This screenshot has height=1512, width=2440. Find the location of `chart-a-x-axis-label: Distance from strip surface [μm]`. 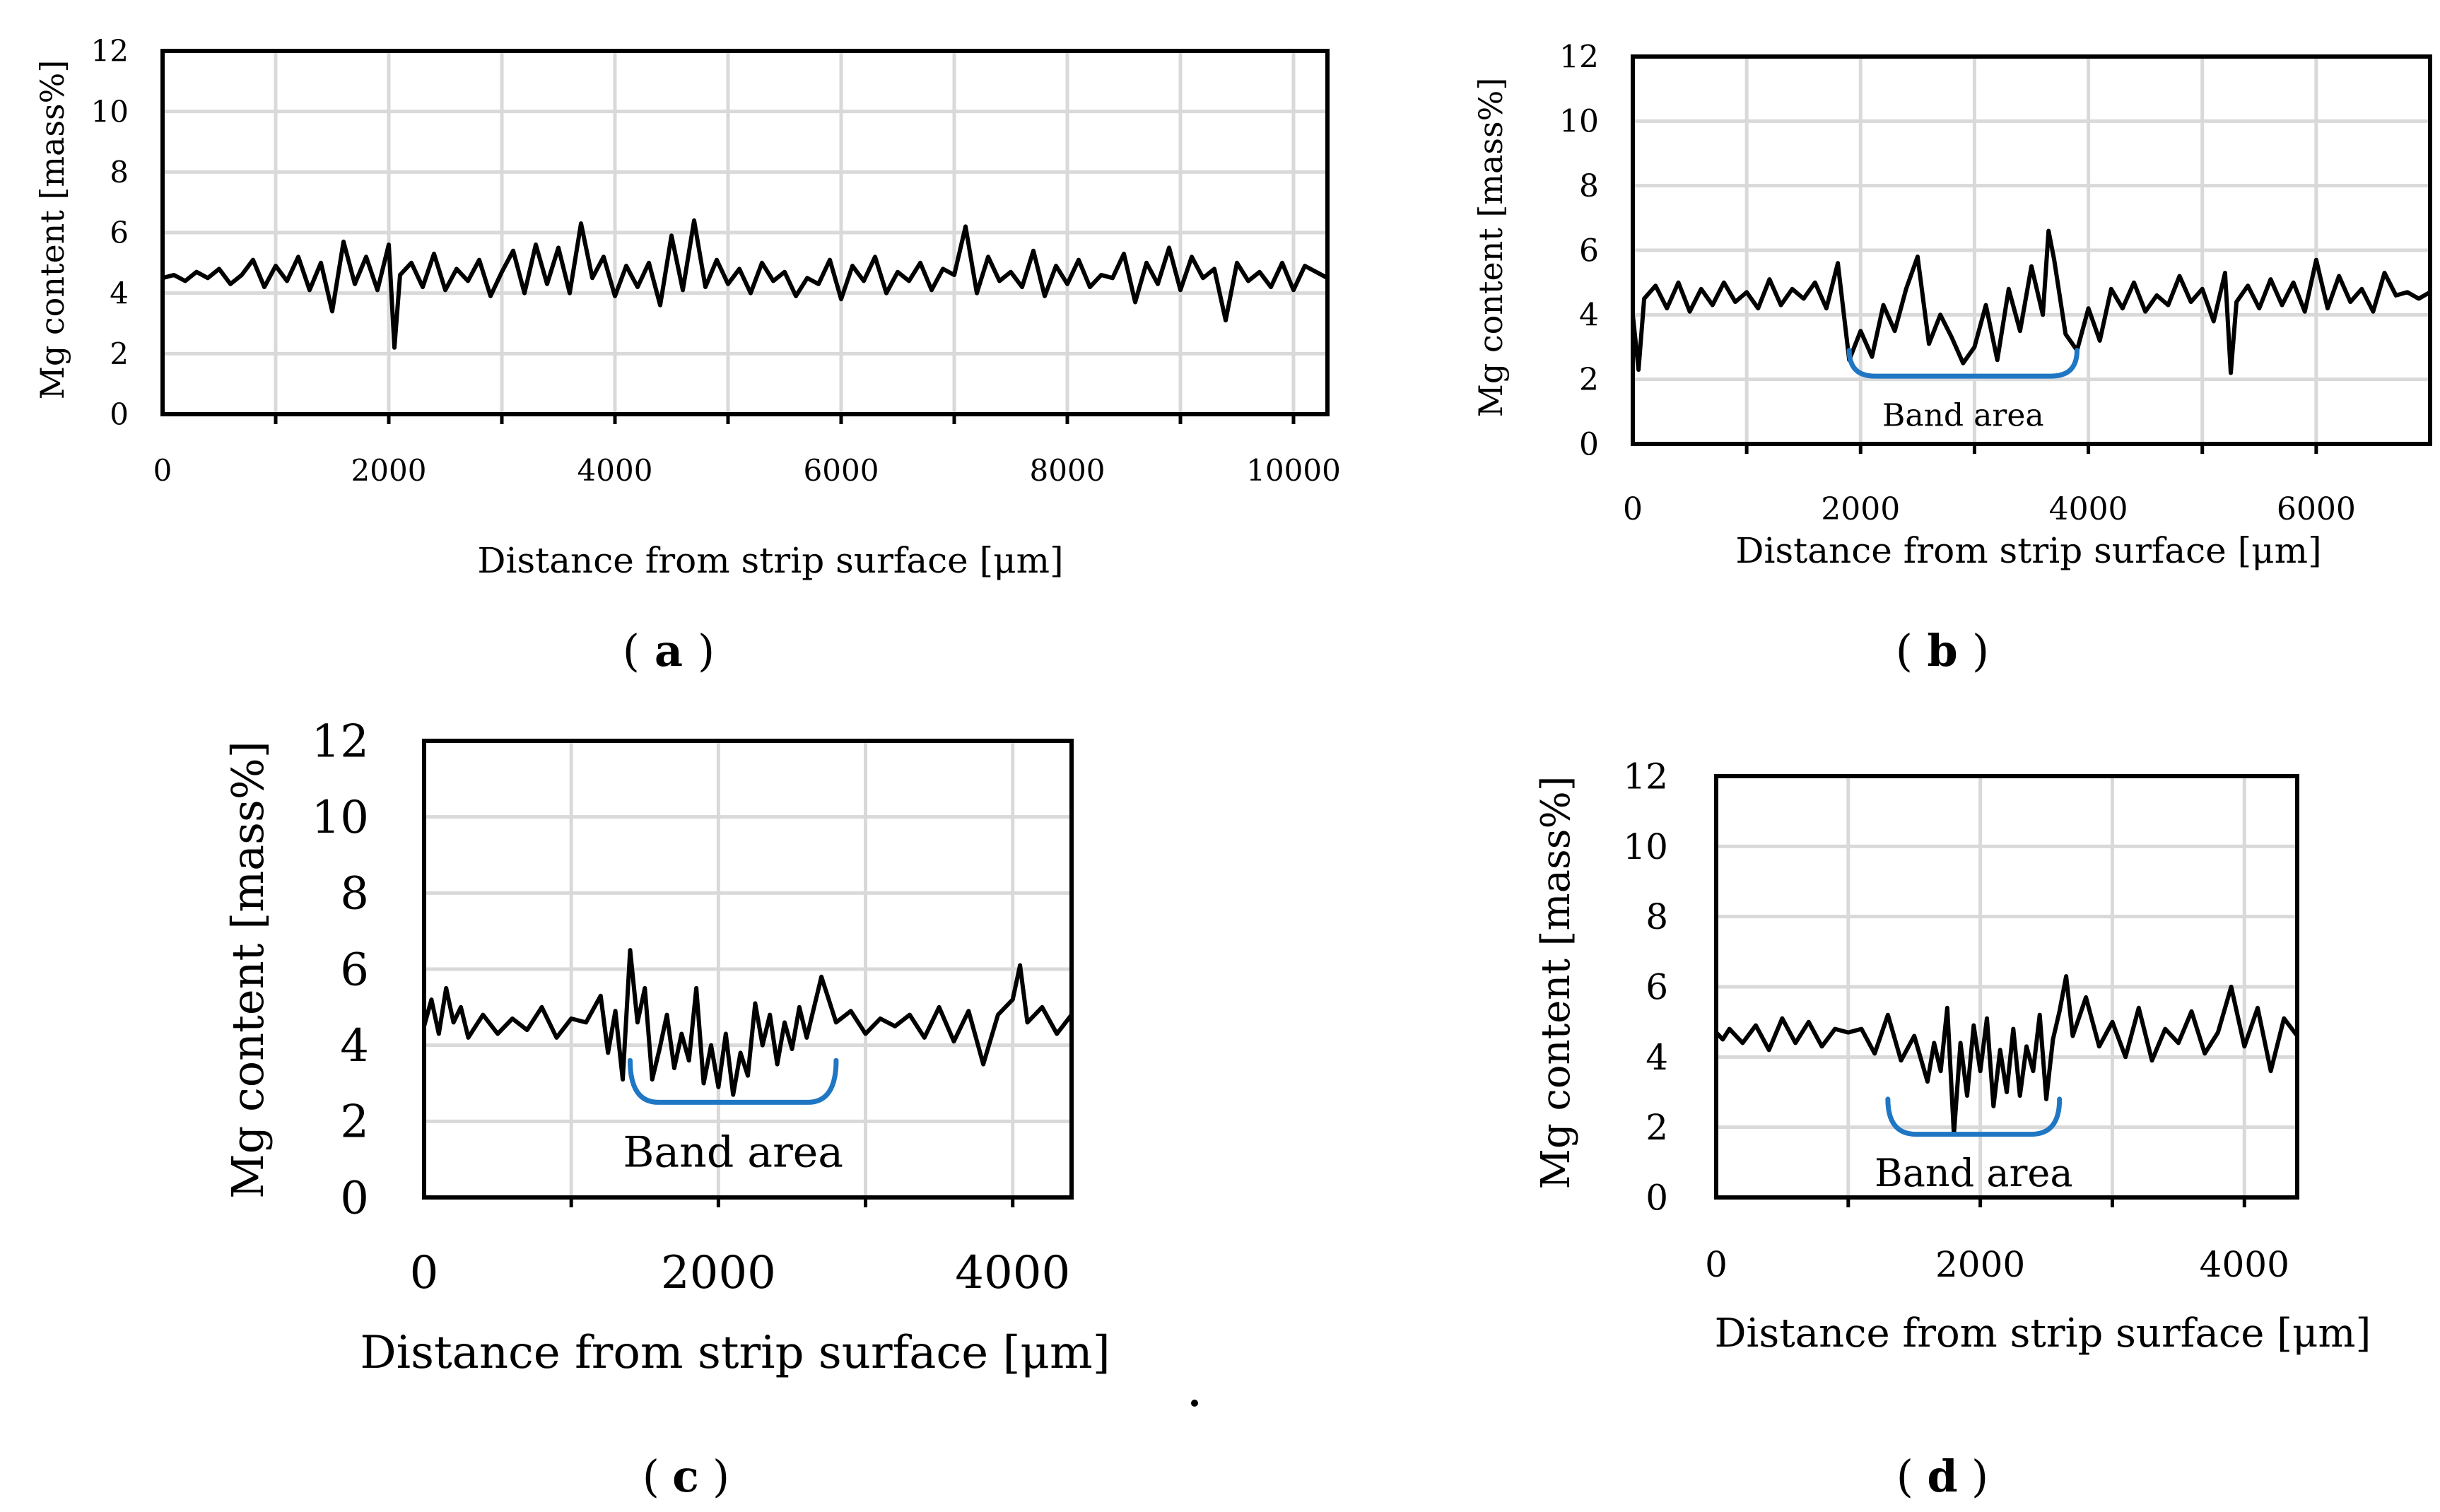

chart-a-x-axis-label: Distance from strip surface [μm] is located at coordinates (770, 560).